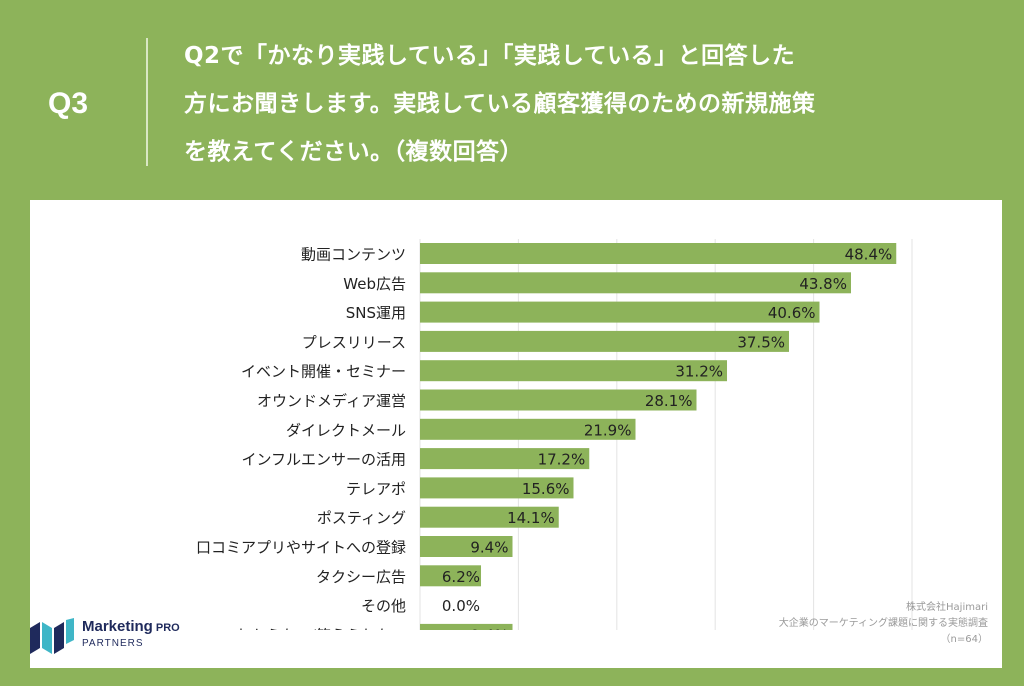 Image resolution: width=1024 pixels, height=686 pixels. What do you see at coordinates (461, 606) in the screenshot?
I see `value-label: 0.0%` at bounding box center [461, 606].